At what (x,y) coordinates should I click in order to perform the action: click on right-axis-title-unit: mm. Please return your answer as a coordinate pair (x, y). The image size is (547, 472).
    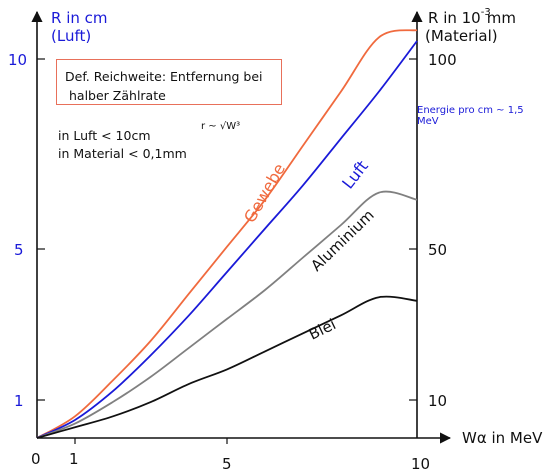
    Looking at the image, I should click on (501, 18).